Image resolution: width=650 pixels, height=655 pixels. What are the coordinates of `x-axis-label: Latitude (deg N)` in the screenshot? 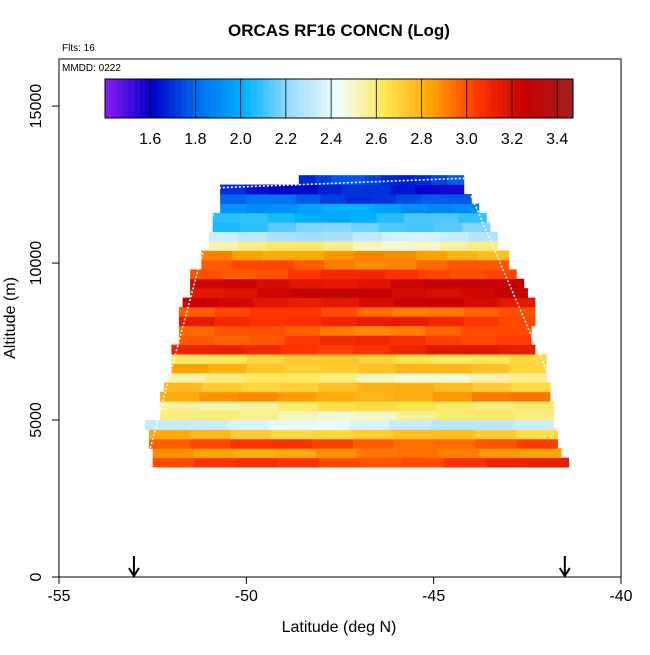 It's located at (339, 627).